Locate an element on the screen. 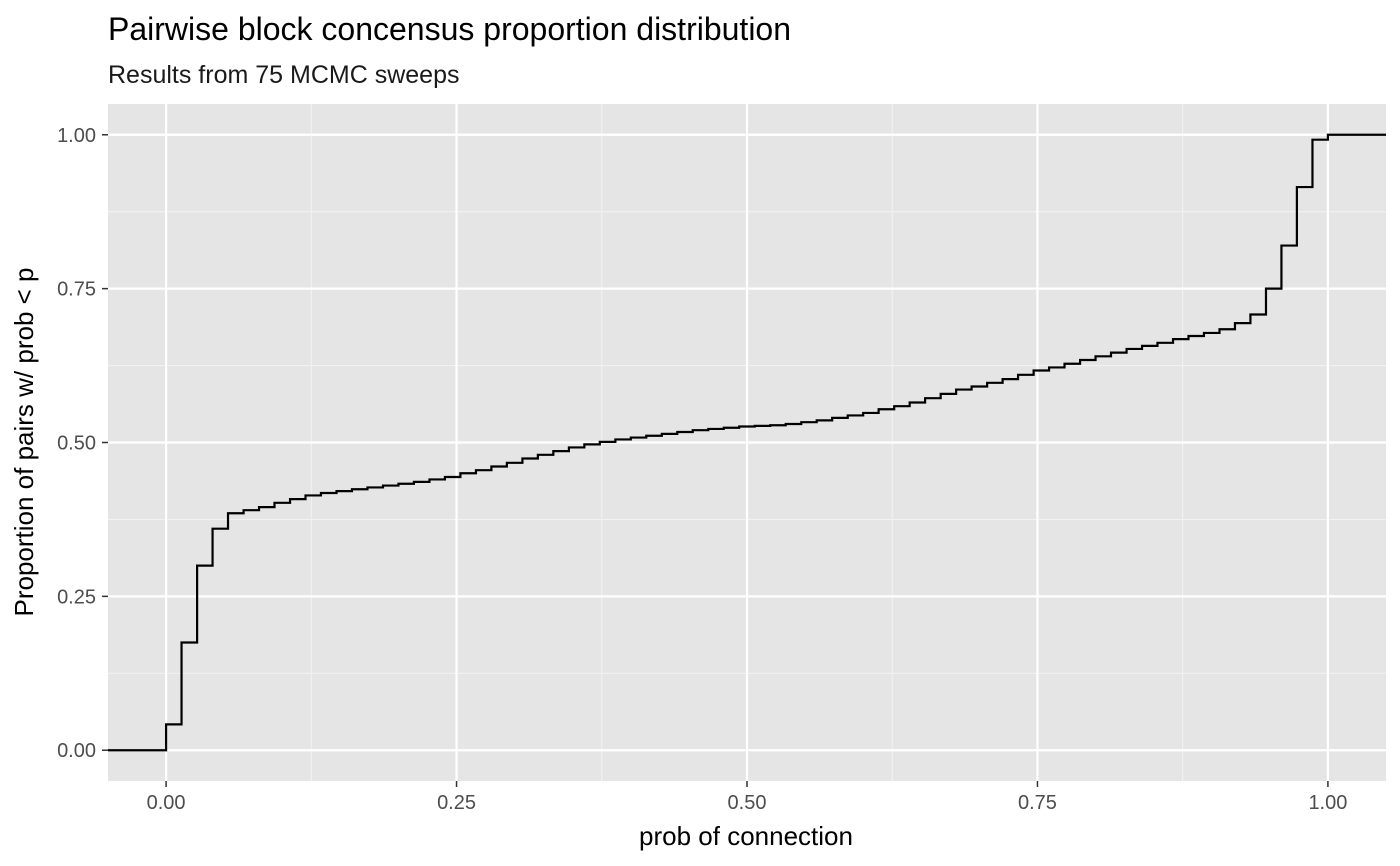  x-tick-label: 0.25 is located at coordinates (456, 803).